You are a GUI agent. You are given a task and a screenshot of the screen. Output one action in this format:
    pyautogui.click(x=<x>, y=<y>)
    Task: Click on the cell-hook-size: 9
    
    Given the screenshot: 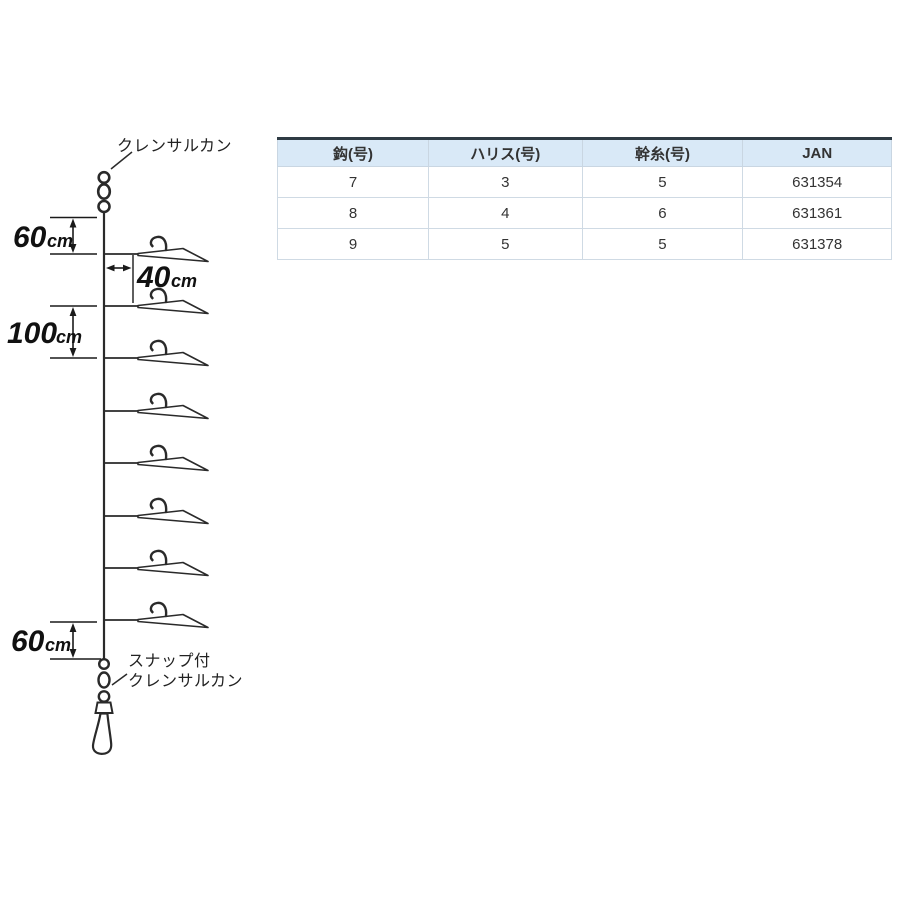 What is the action you would take?
    pyautogui.click(x=353, y=244)
    